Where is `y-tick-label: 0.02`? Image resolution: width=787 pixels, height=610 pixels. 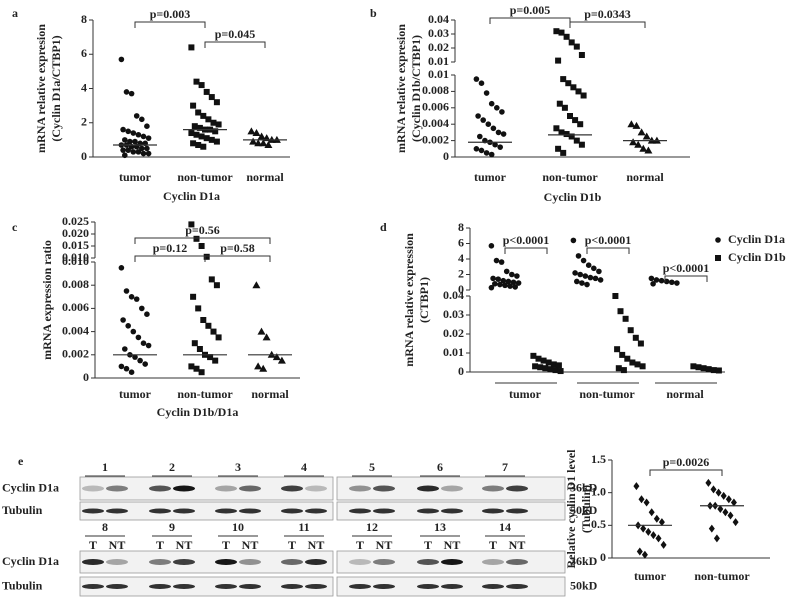 y-tick-label: 0.02 is located at coordinates (453, 333).